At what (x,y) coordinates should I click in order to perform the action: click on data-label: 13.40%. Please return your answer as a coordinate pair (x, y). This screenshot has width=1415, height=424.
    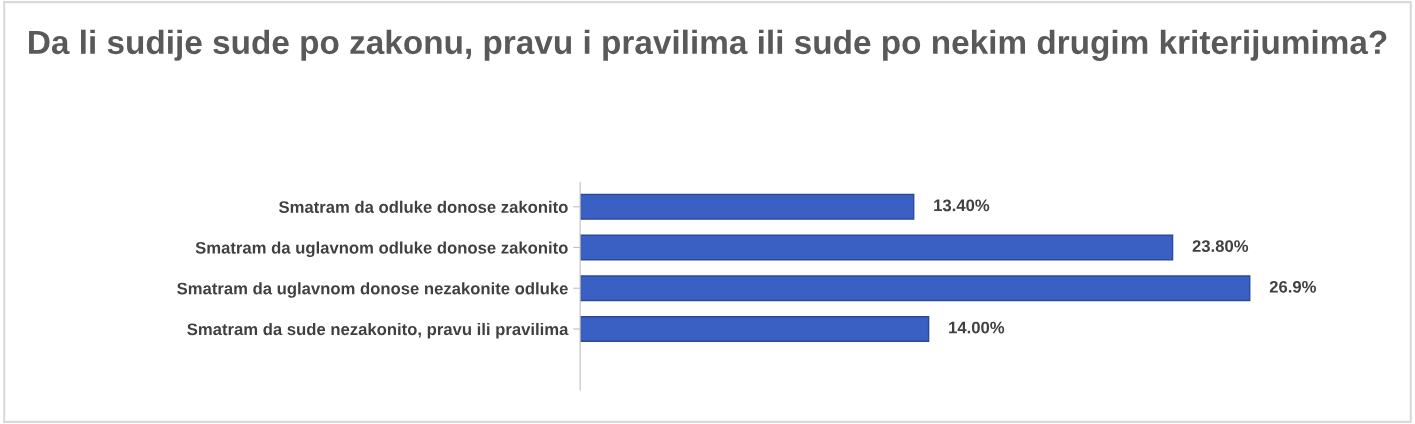
    Looking at the image, I should click on (962, 205).